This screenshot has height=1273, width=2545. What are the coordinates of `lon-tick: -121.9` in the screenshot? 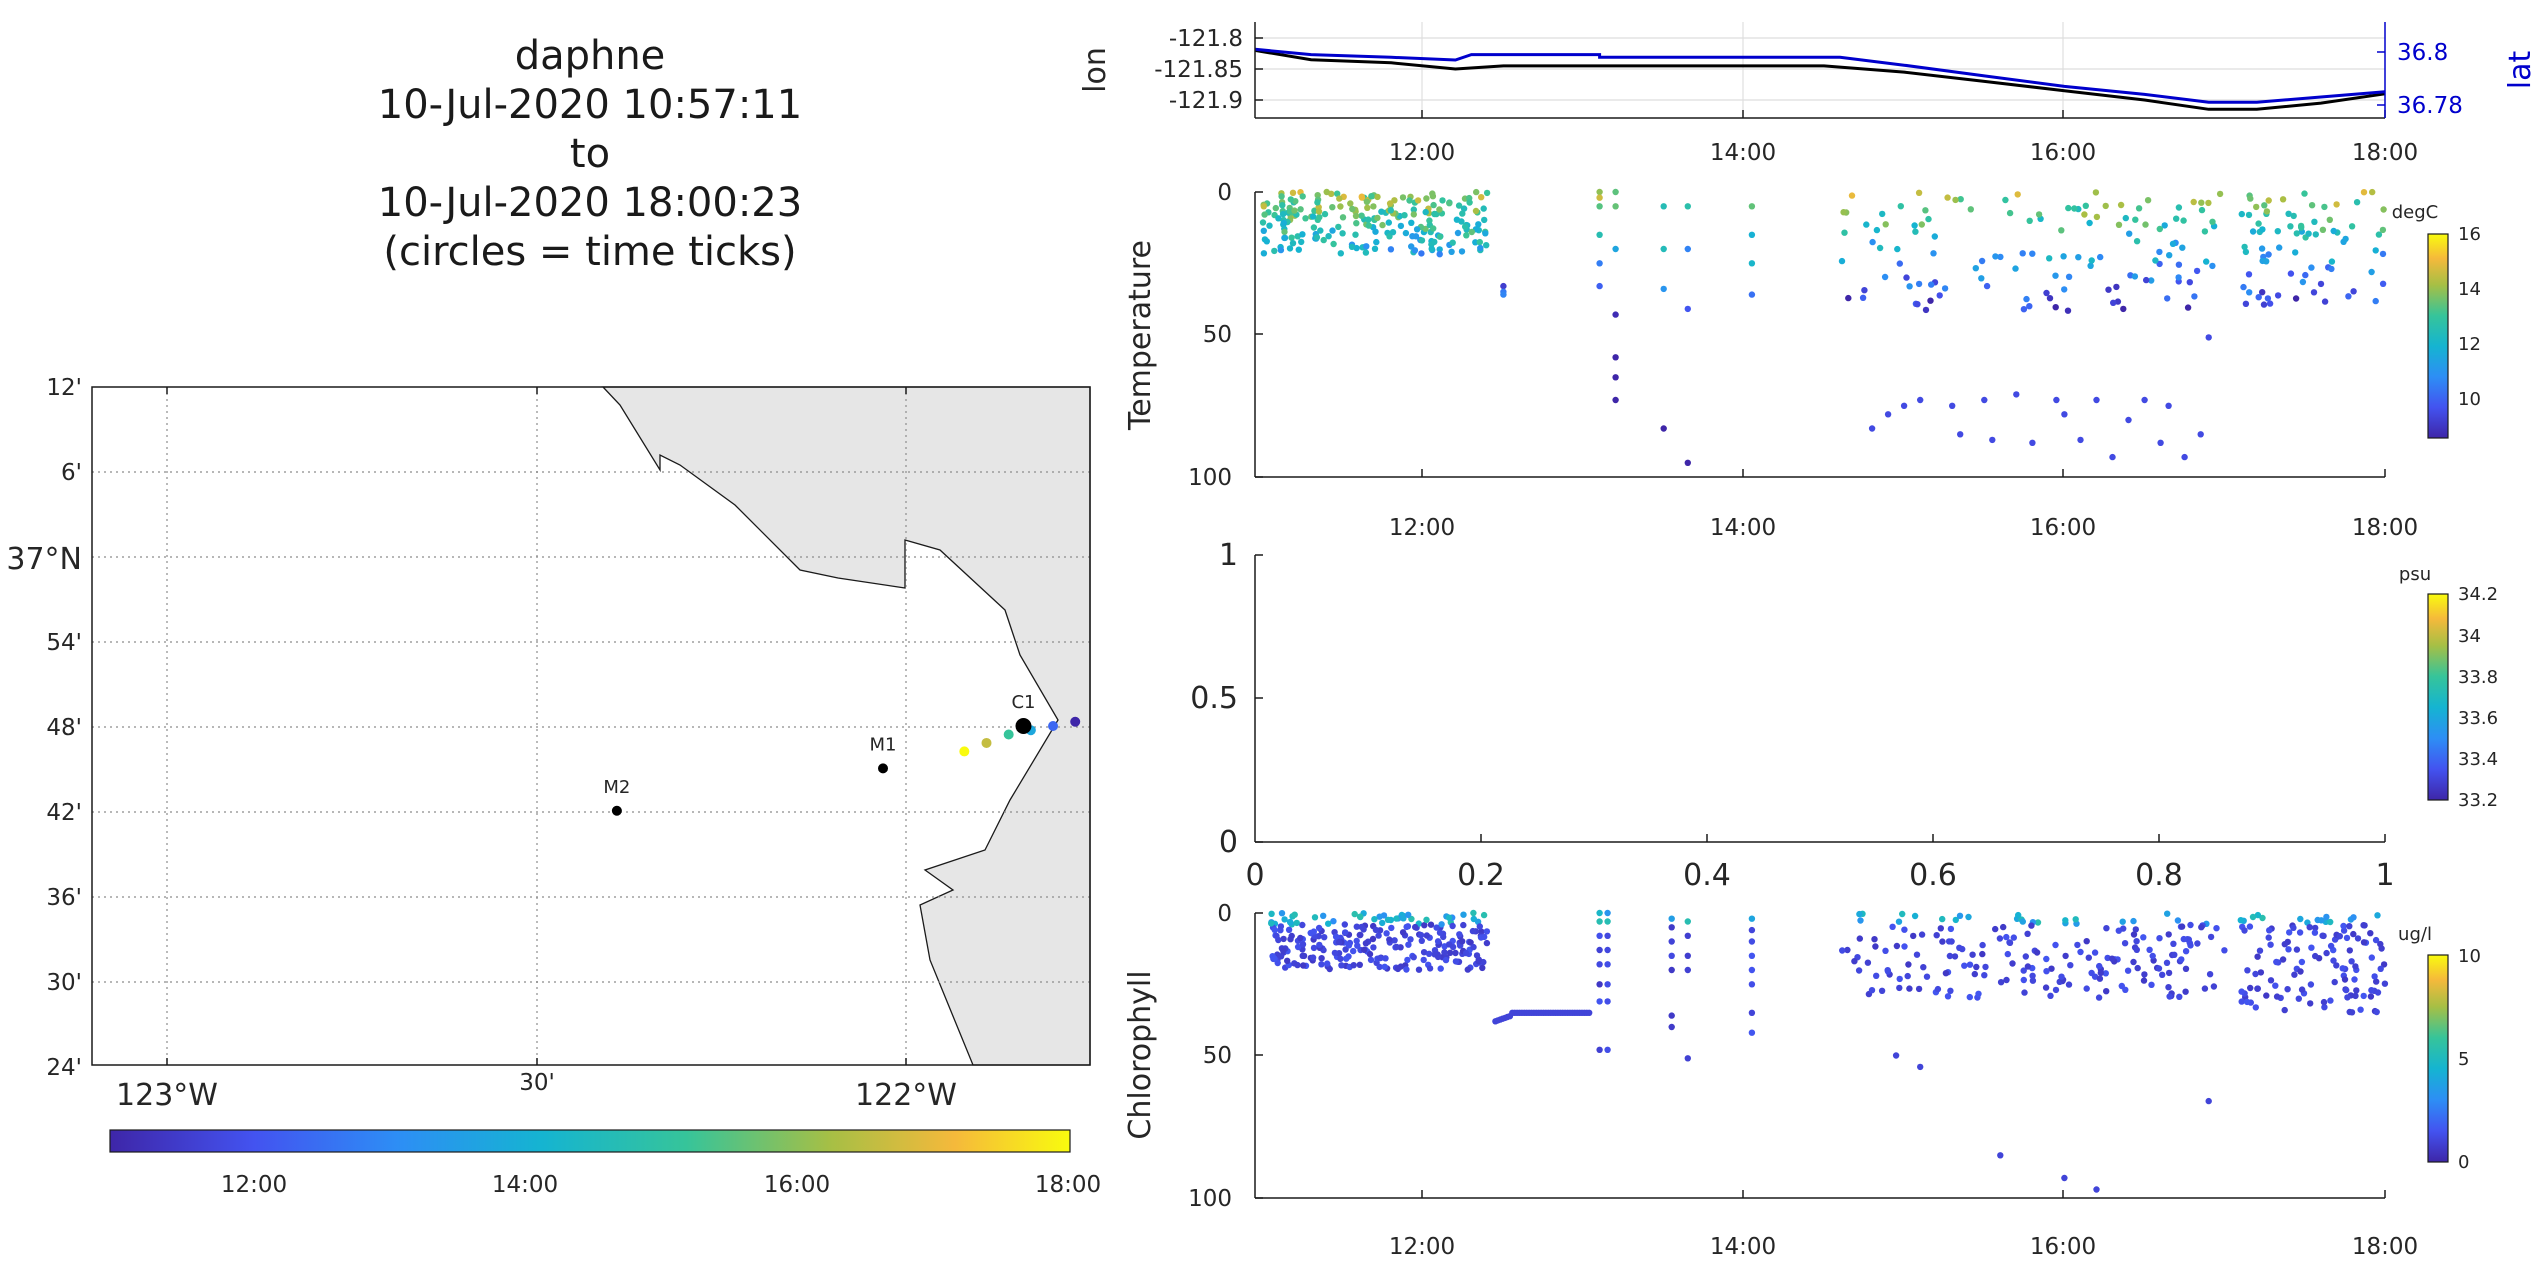 It's located at (1206, 101).